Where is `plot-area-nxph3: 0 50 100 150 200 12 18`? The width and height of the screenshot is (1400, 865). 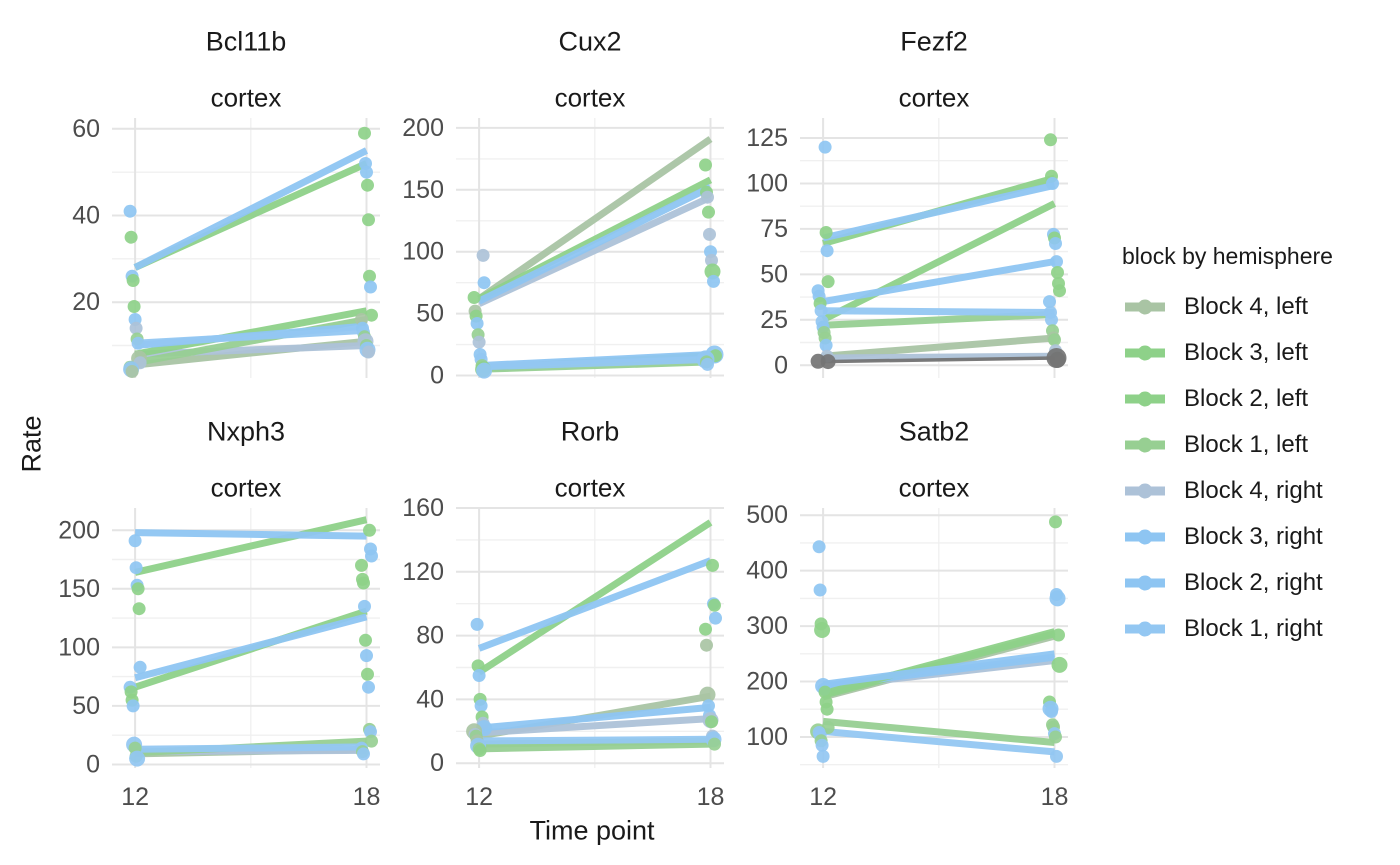
plot-area-nxph3: 0 50 100 150 200 12 18 is located at coordinates (219, 659).